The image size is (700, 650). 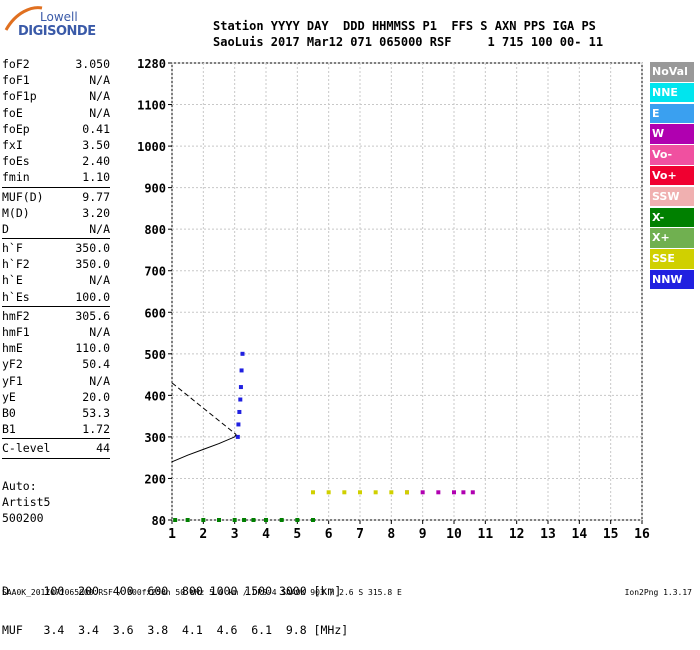 What do you see at coordinates (642, 534) in the screenshot?
I see `x-tick-label: 16` at bounding box center [642, 534].